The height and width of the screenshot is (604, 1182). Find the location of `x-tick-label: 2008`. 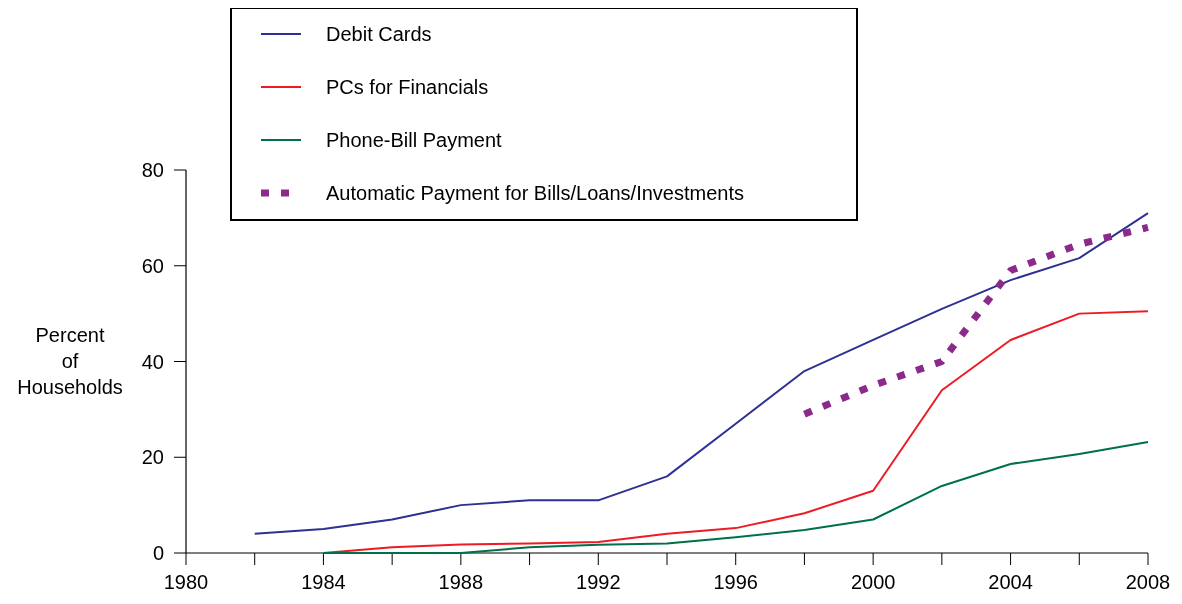

x-tick-label: 2008 is located at coordinates (1148, 582).